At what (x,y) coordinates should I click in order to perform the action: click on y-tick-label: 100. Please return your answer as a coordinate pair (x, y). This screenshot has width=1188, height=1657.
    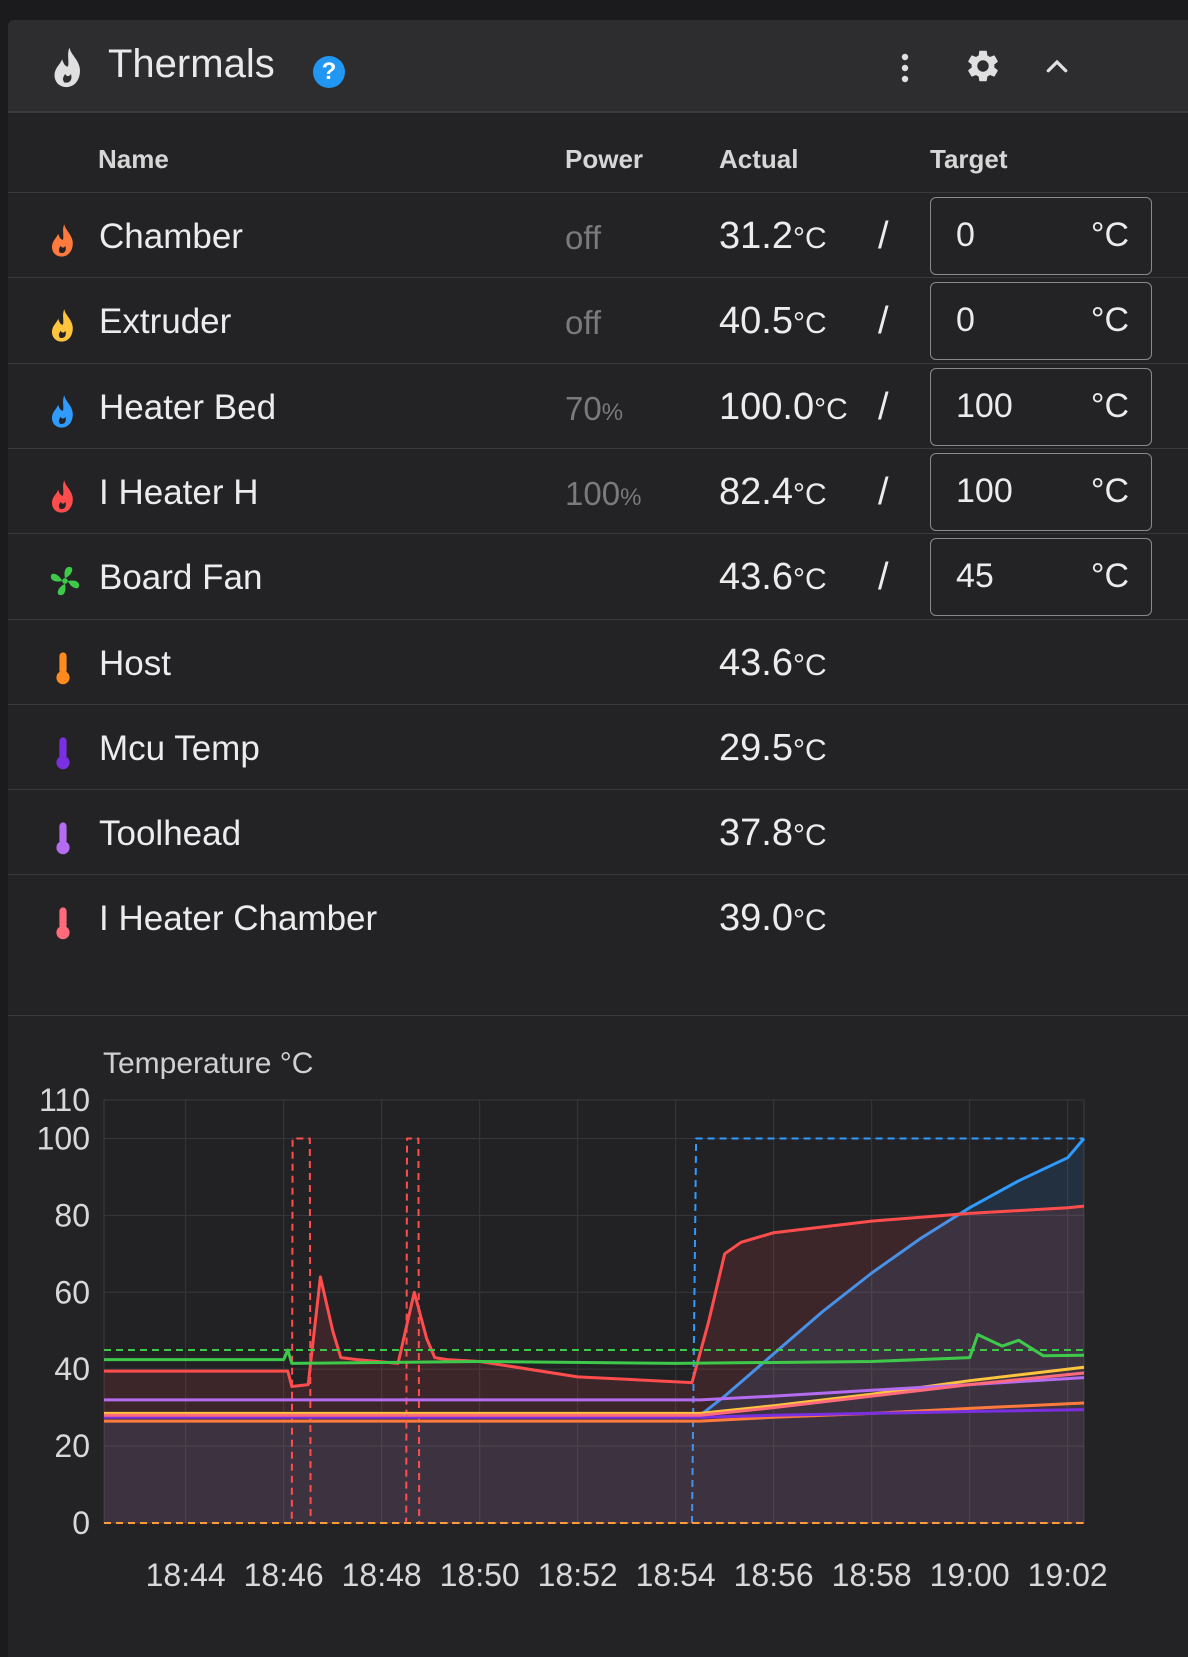
    Looking at the image, I should click on (63, 1138).